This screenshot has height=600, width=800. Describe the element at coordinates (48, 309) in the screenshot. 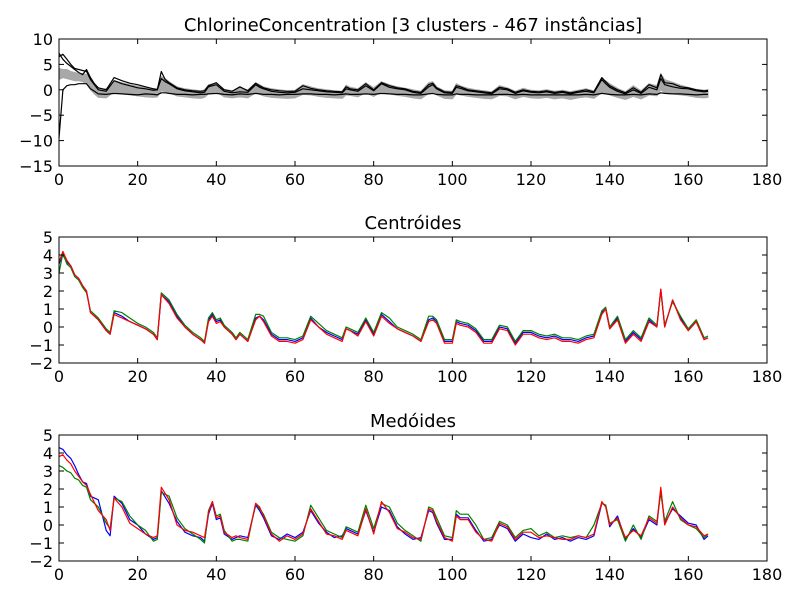

I see `centroides-y-tick-label: 1` at that location.